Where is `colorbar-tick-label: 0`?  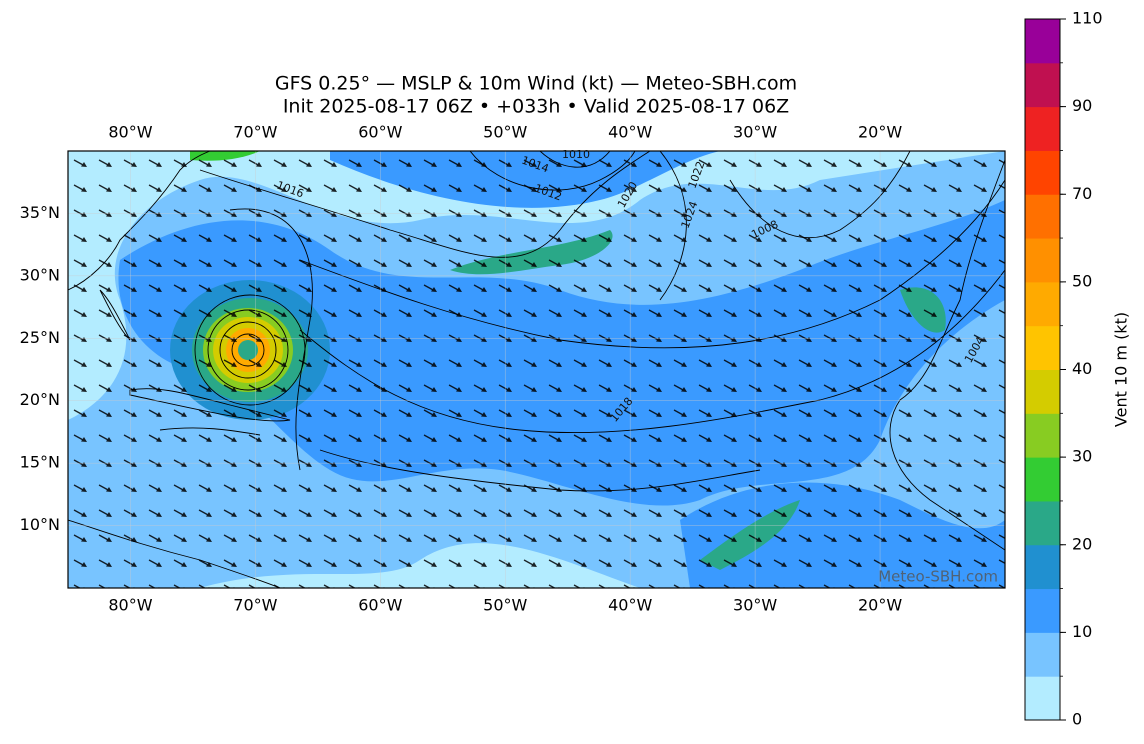 colorbar-tick-label: 0 is located at coordinates (1077, 719).